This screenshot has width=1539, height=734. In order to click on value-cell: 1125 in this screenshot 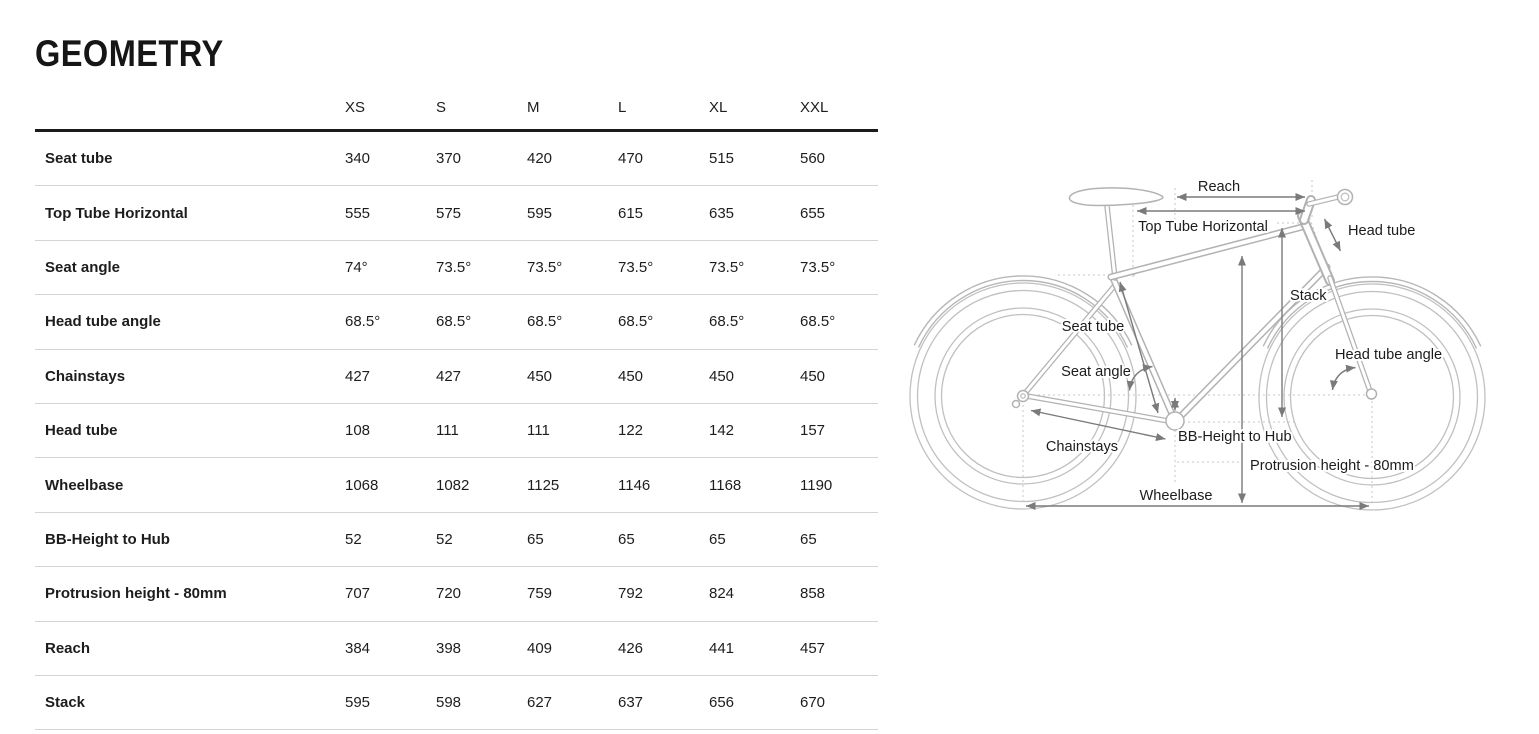, I will do `click(543, 485)`.